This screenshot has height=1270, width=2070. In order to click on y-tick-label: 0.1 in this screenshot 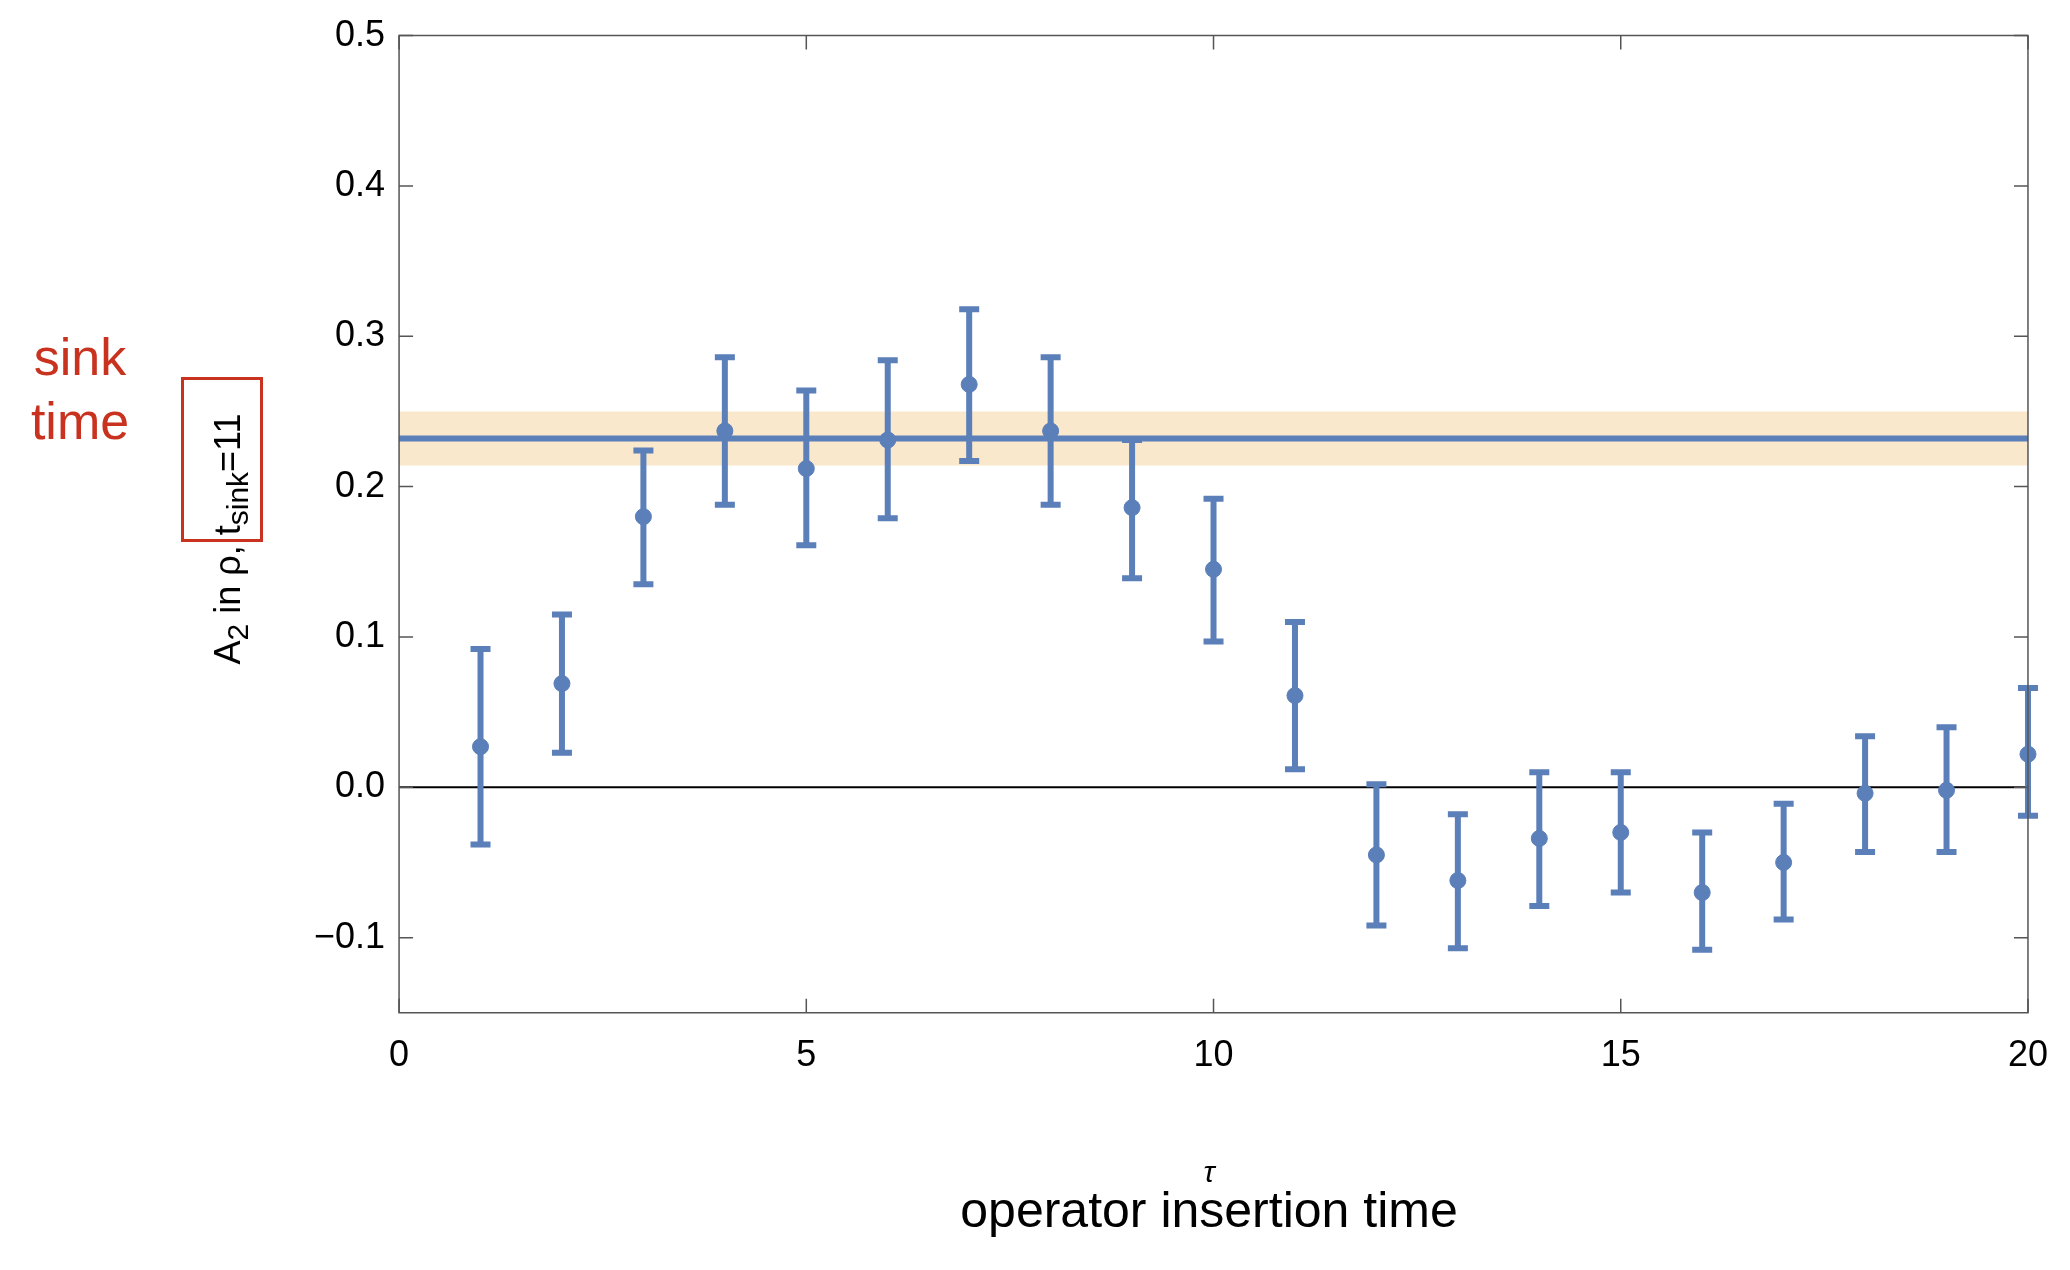, I will do `click(360, 634)`.